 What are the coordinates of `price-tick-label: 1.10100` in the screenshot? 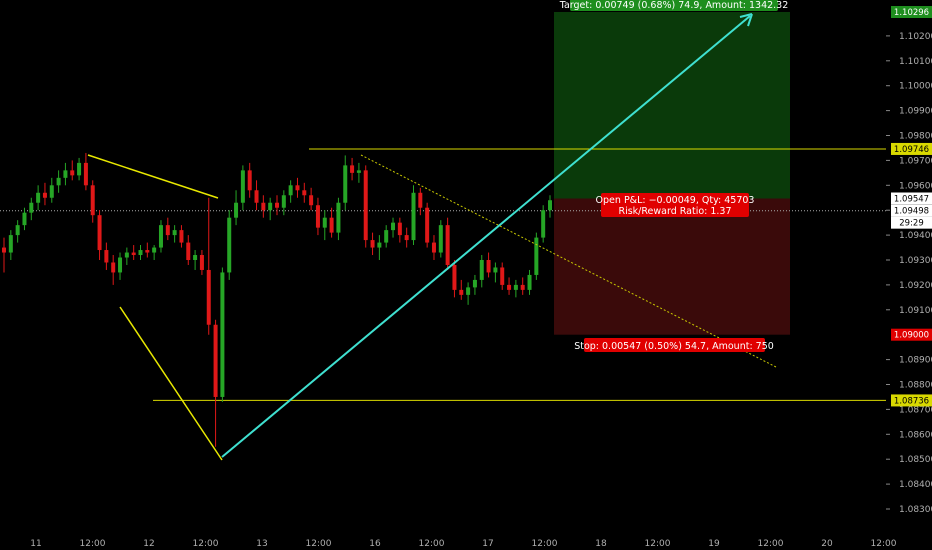 It's located at (915, 62).